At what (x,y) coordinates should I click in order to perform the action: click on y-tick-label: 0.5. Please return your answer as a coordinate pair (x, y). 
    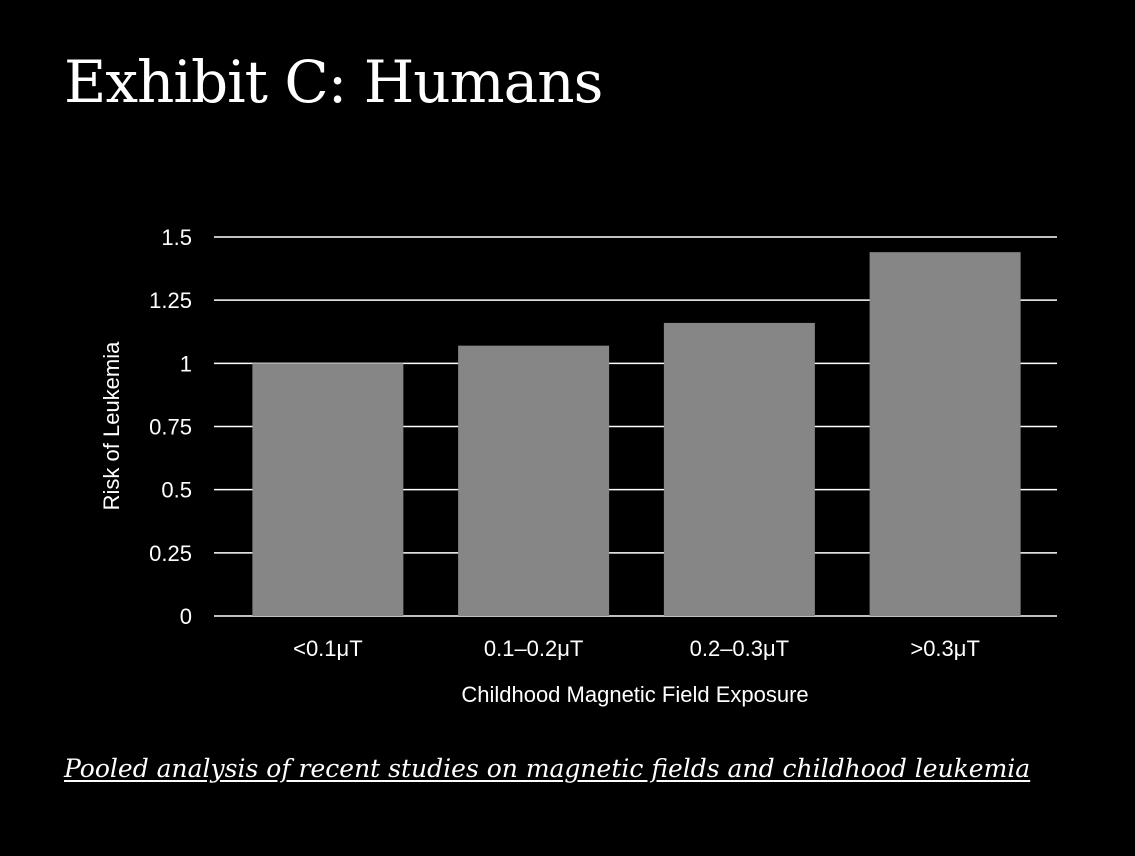
    Looking at the image, I should click on (176, 490).